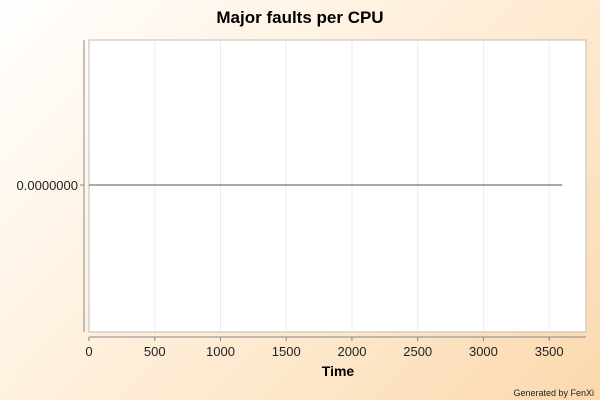 Image resolution: width=600 pixels, height=400 pixels. What do you see at coordinates (324, 348) in the screenshot?
I see `x-axis-ticks: 0 500 1000 1500 2000 2500 3000 3500` at bounding box center [324, 348].